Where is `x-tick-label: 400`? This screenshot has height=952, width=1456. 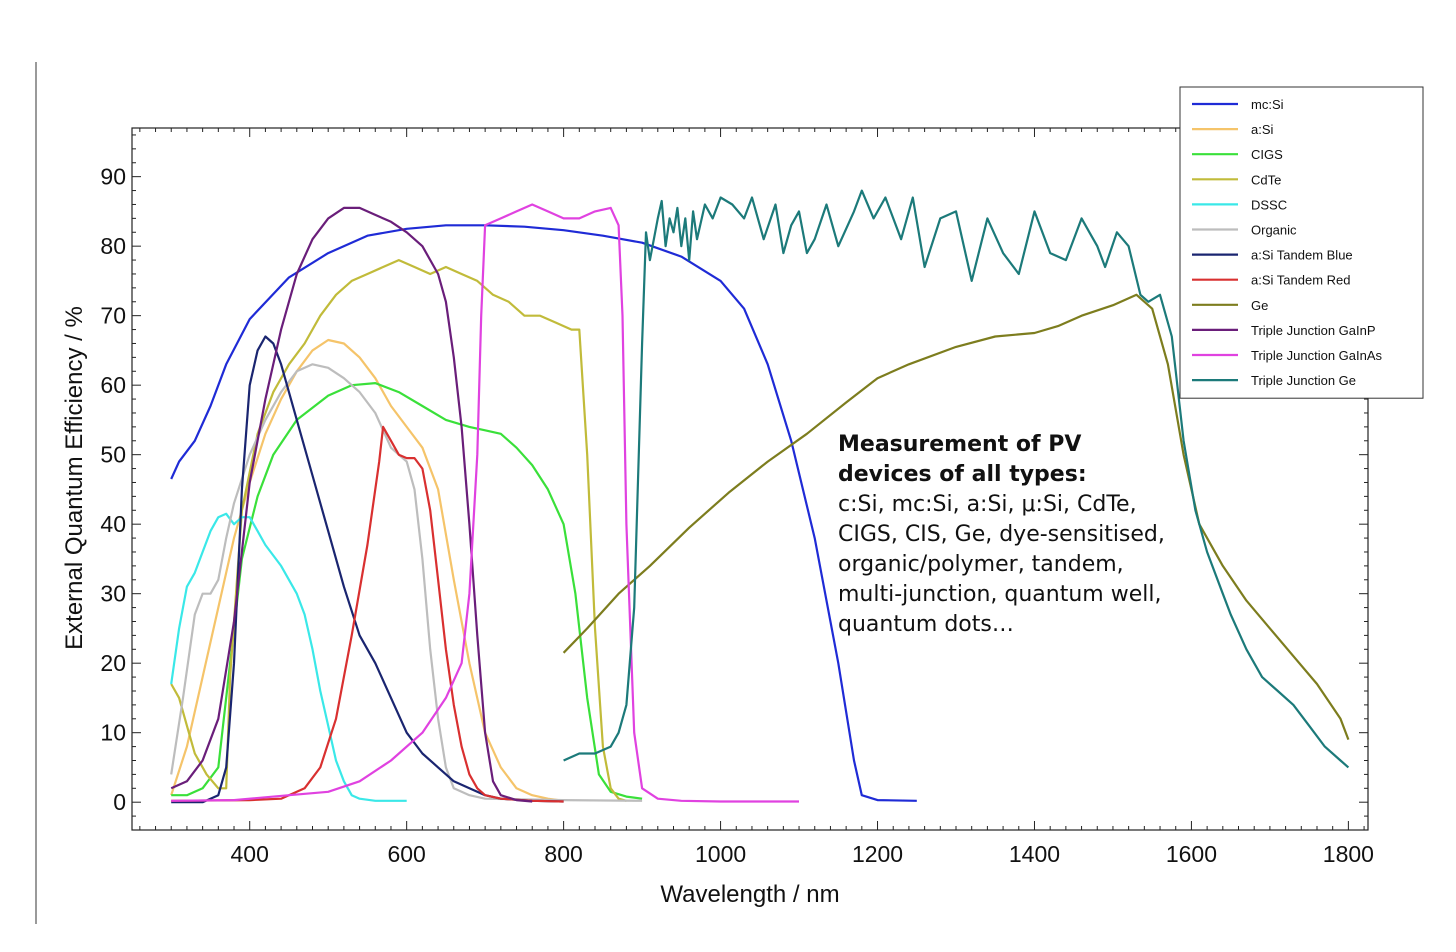
x-tick-label: 400 is located at coordinates (250, 854).